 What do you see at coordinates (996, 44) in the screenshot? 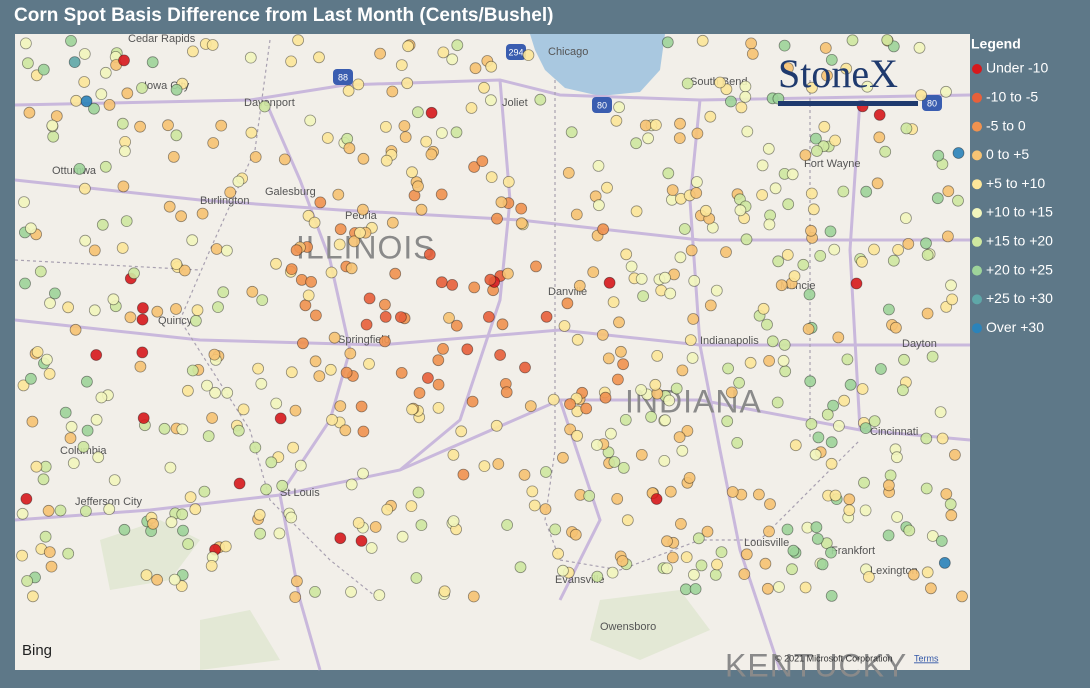
I see `legend-title: Legend` at bounding box center [996, 44].